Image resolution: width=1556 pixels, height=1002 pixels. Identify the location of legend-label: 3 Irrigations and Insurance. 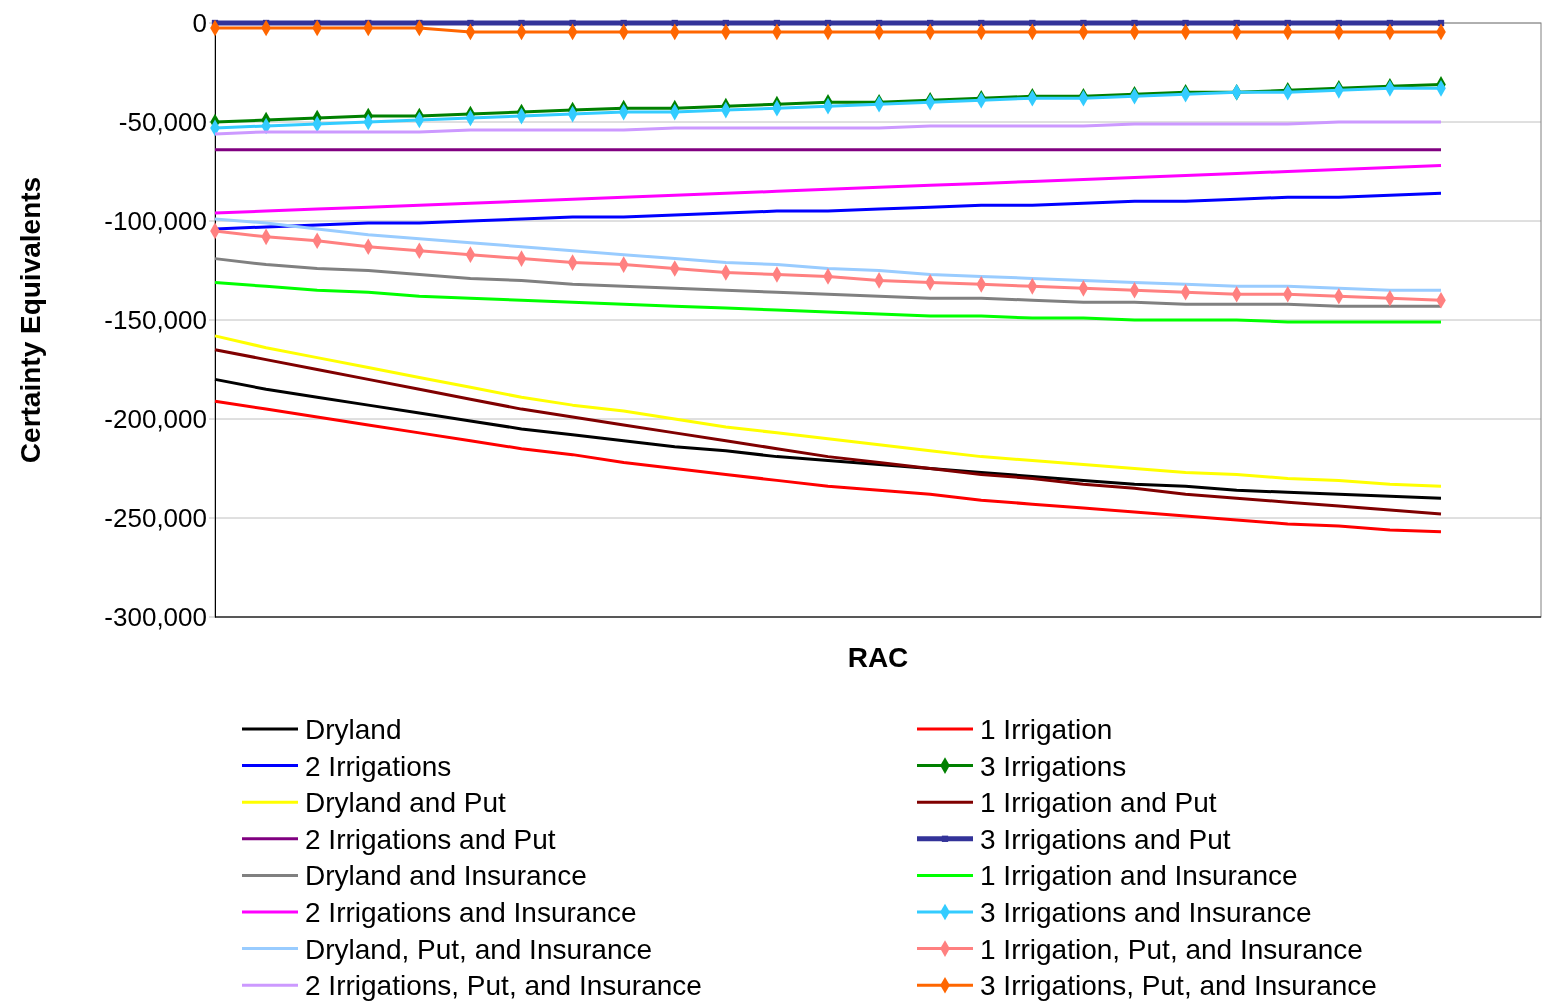
(1146, 912).